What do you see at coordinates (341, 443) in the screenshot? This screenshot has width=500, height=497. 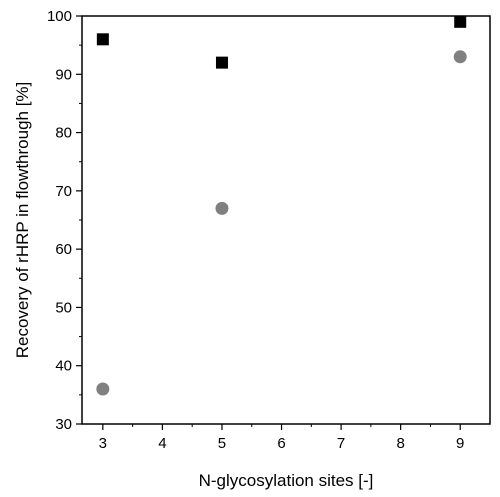 I see `x-tick-label: 7` at bounding box center [341, 443].